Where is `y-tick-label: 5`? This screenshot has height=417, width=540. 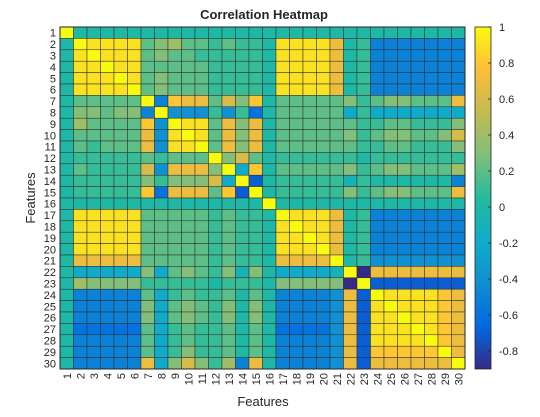 y-tick-label: 5 is located at coordinates (53, 79).